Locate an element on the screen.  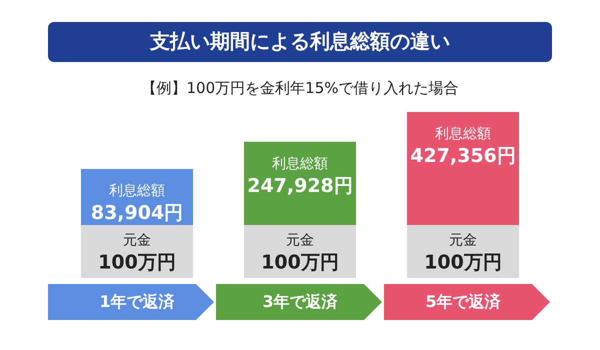
series-label: 元金 is located at coordinates (137, 240).